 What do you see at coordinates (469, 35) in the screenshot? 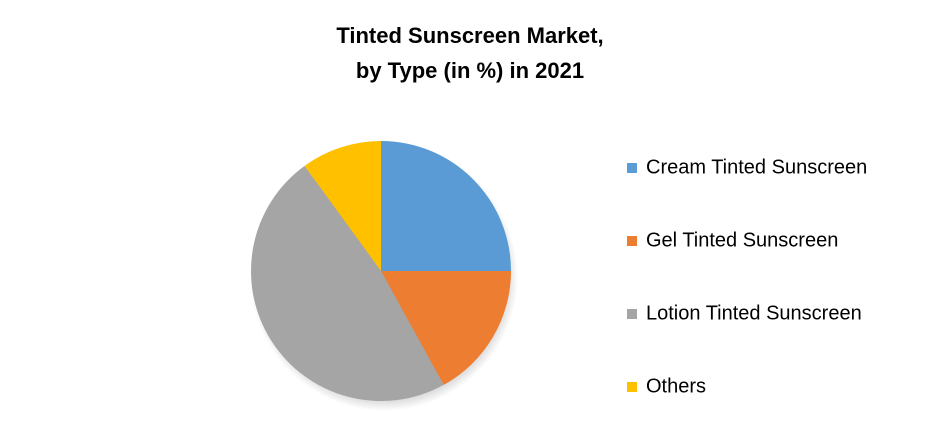
I see `chart-title: Tinted Sunscreen Market,` at bounding box center [469, 35].